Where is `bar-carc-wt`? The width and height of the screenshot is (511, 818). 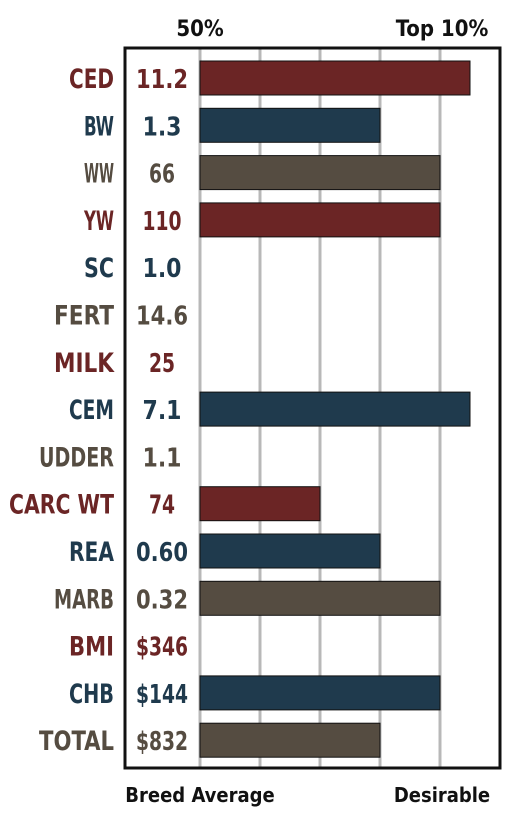
bar-carc-wt is located at coordinates (260, 504).